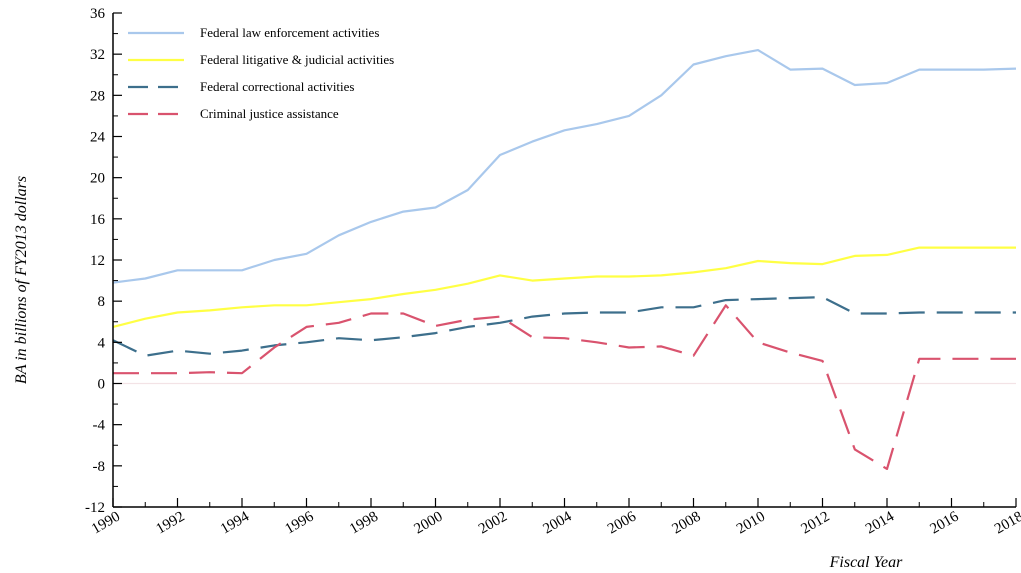 This screenshot has width=1021, height=573. I want to click on y-tick-label: 20, so click(97, 179).